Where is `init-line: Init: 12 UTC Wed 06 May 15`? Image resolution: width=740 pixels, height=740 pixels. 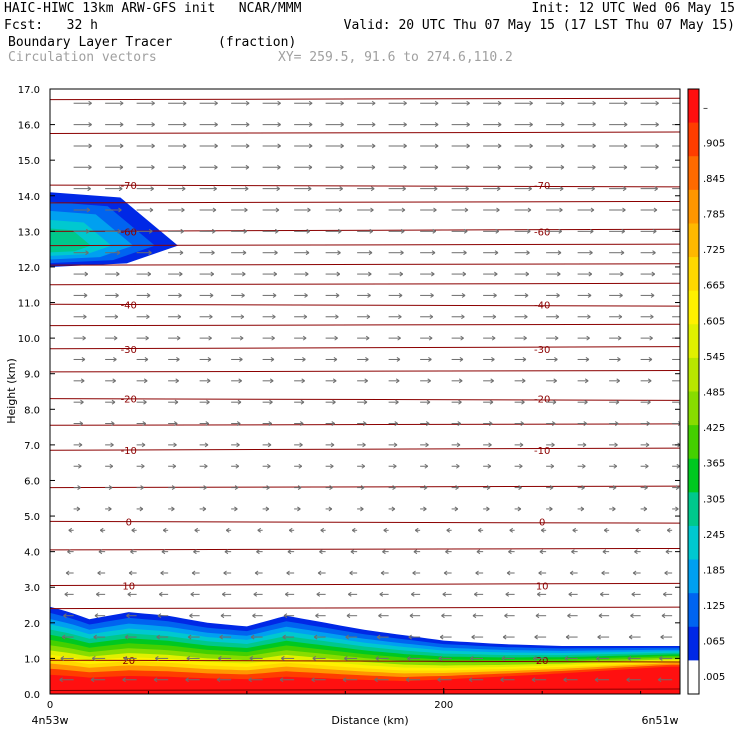
init-line: Init: 12 UTC Wed 06 May 15 is located at coordinates (633, 8).